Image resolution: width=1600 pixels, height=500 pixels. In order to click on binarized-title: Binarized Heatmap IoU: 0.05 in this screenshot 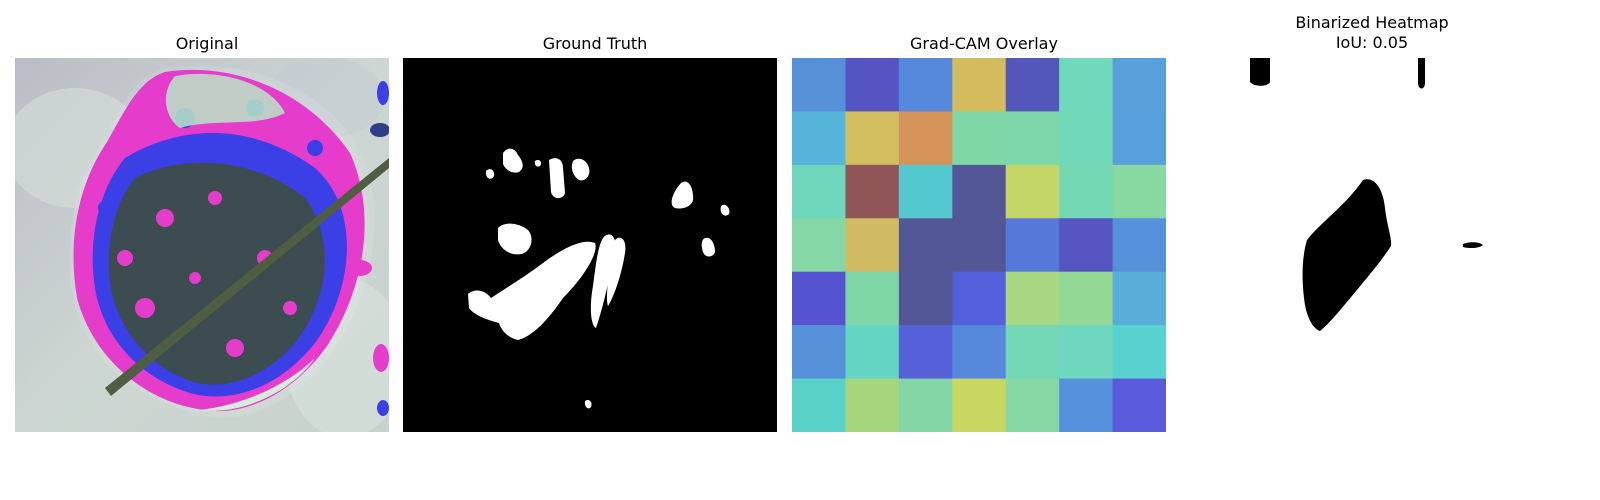, I will do `click(1372, 32)`.